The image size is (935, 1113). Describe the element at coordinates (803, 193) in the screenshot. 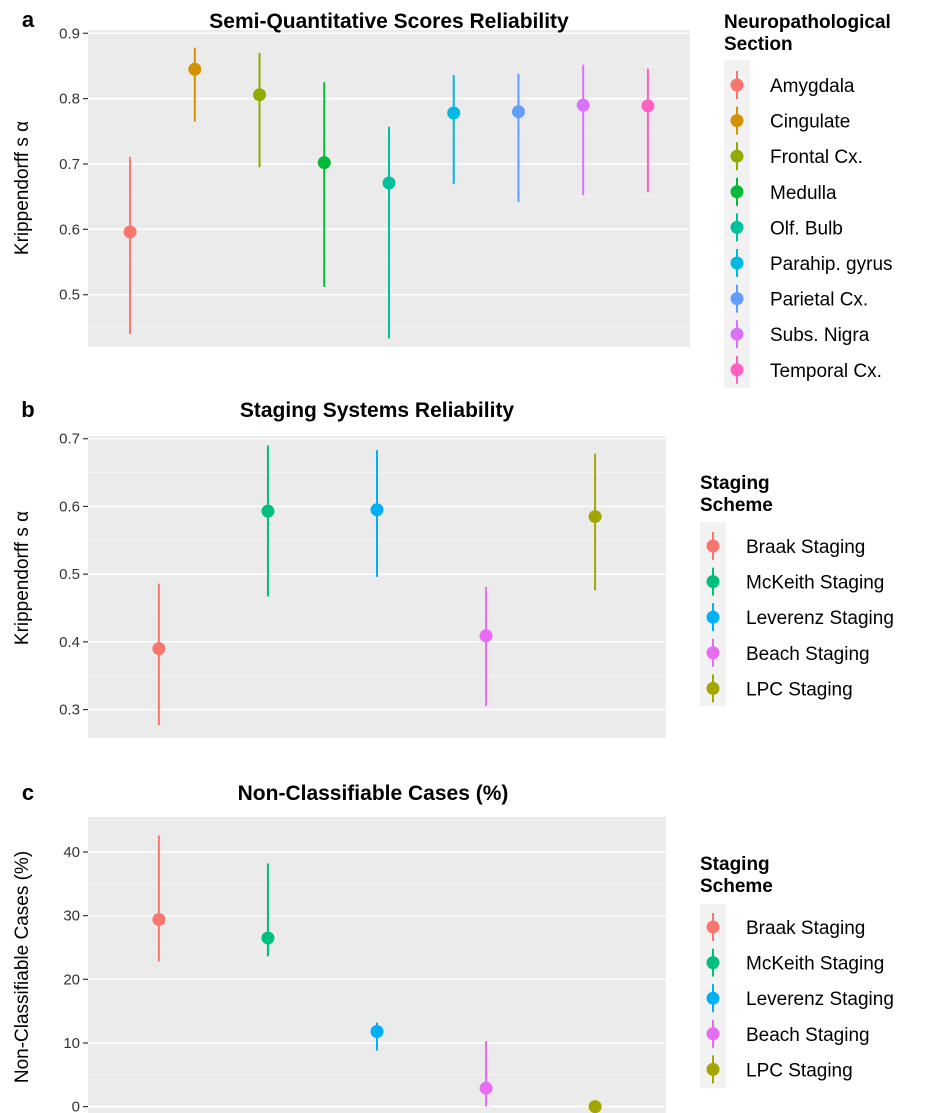

I see `legend-label: Medulla` at that location.